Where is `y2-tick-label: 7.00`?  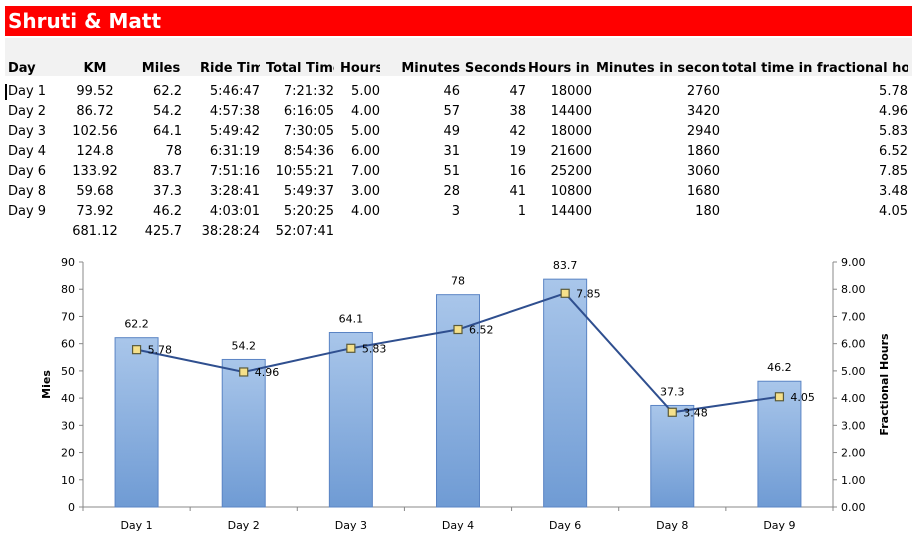 y2-tick-label: 7.00 is located at coordinates (853, 316).